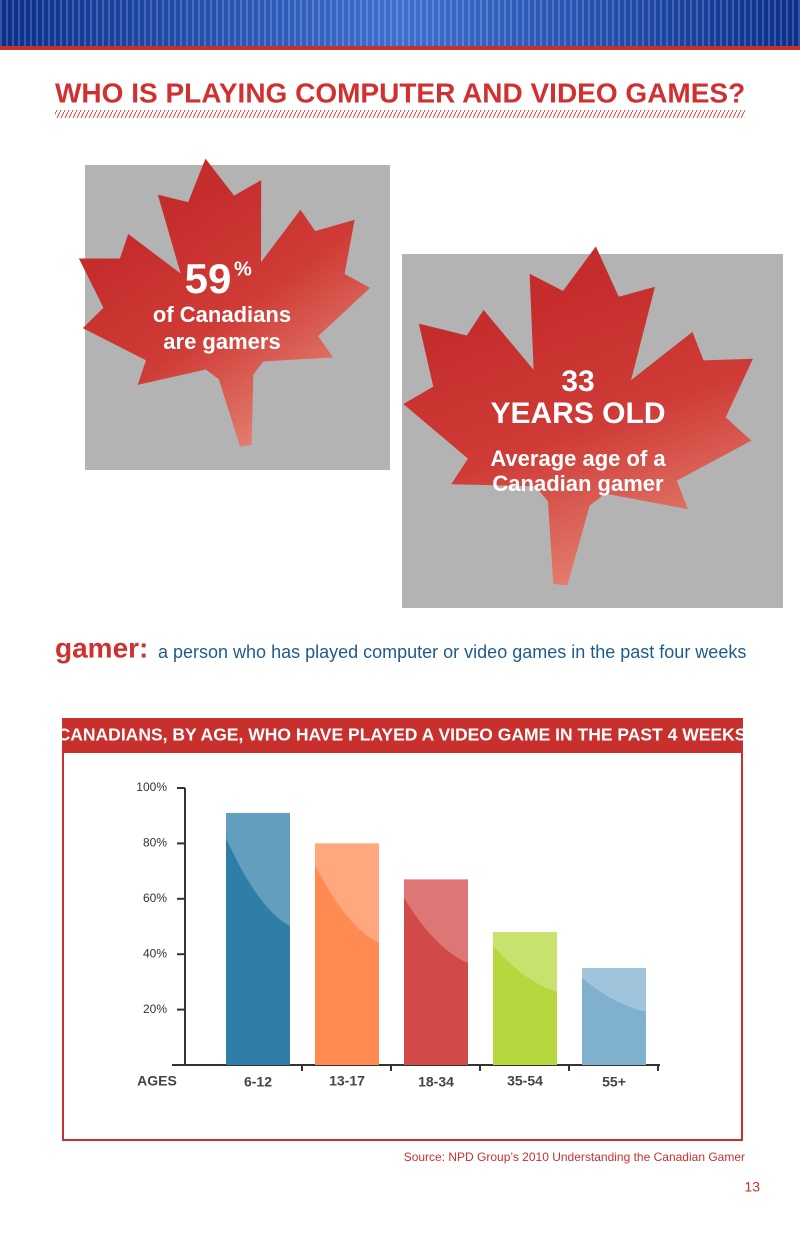 This screenshot has height=1236, width=800. I want to click on header-rule, so click(400, 48).